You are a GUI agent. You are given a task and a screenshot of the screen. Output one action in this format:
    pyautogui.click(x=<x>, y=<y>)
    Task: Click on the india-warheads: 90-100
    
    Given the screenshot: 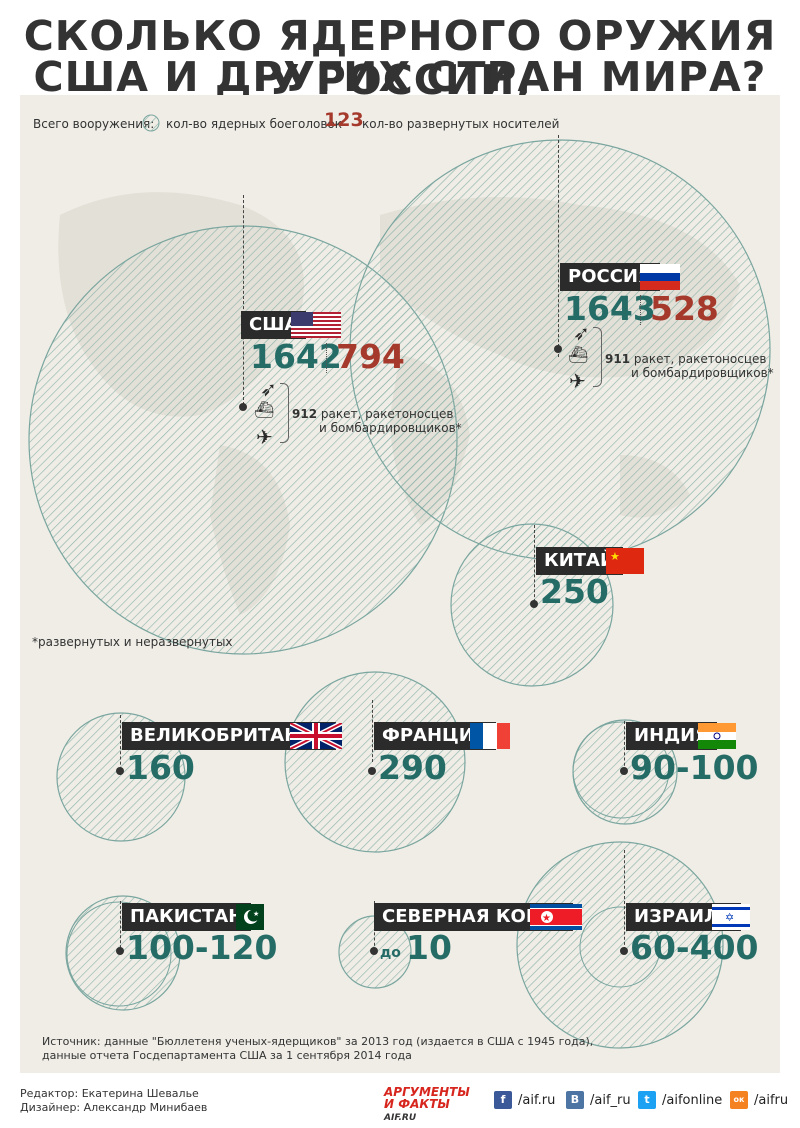 What is the action you would take?
    pyautogui.click(x=694, y=767)
    